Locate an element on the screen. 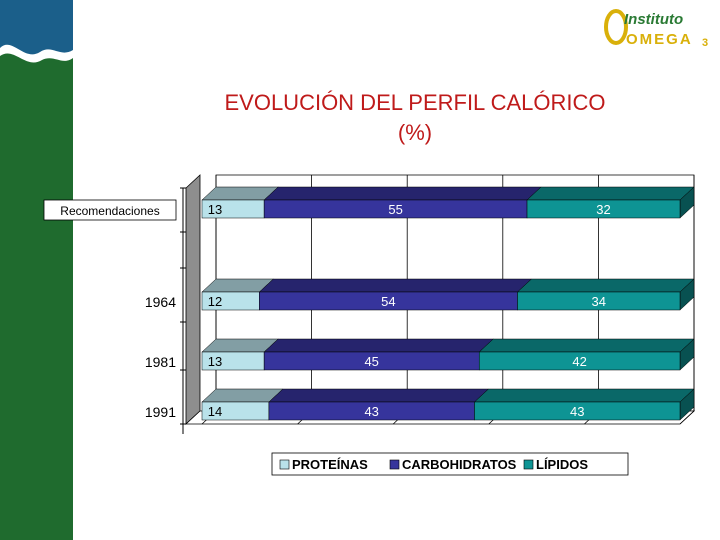 The height and width of the screenshot is (540, 720). category-label: 1964 is located at coordinates (160, 302).